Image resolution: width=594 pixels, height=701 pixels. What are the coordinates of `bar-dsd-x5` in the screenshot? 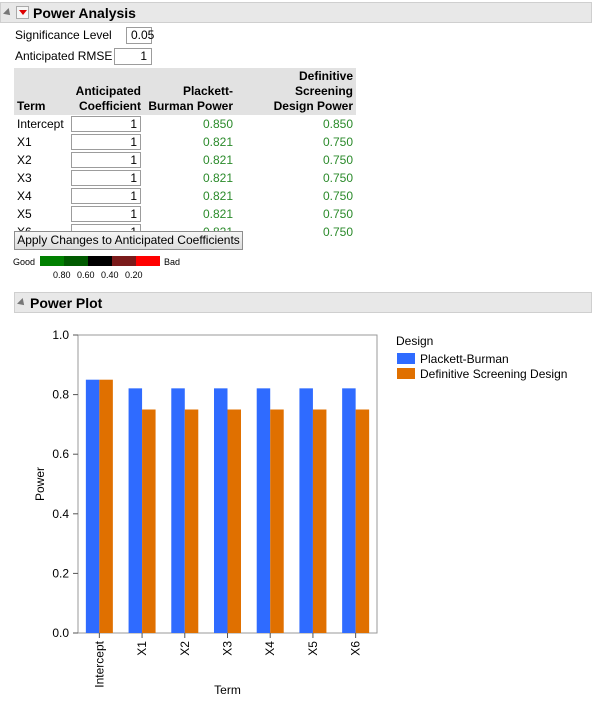 It's located at (319, 521).